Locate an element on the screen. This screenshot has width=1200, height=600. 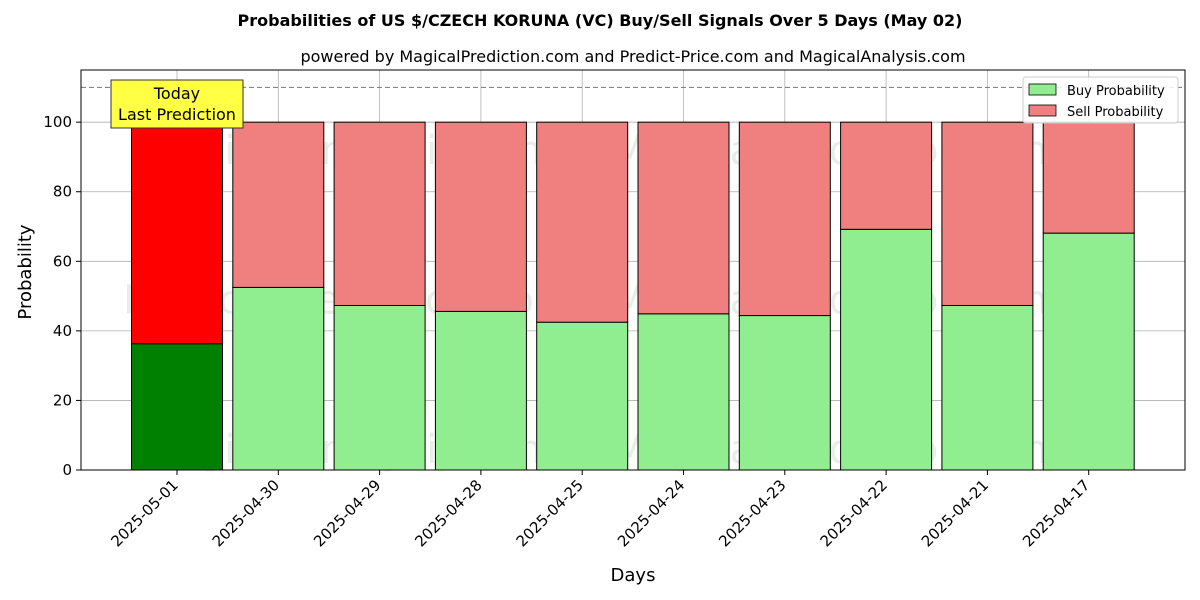
x-tick-label: 2025-04-24 is located at coordinates (651, 513).